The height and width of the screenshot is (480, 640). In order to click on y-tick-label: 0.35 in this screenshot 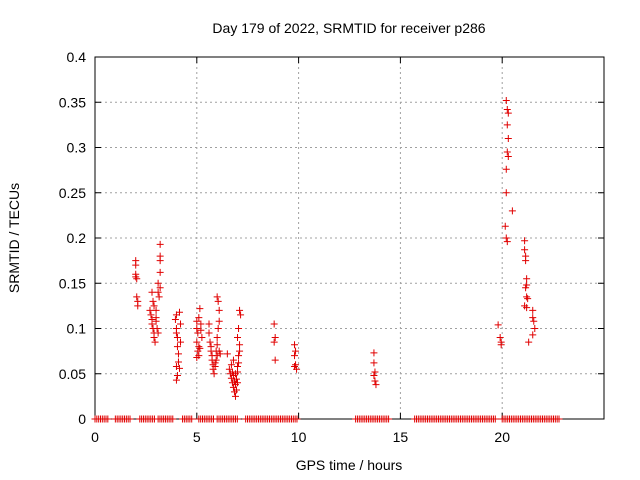, I will do `click(72, 102)`.